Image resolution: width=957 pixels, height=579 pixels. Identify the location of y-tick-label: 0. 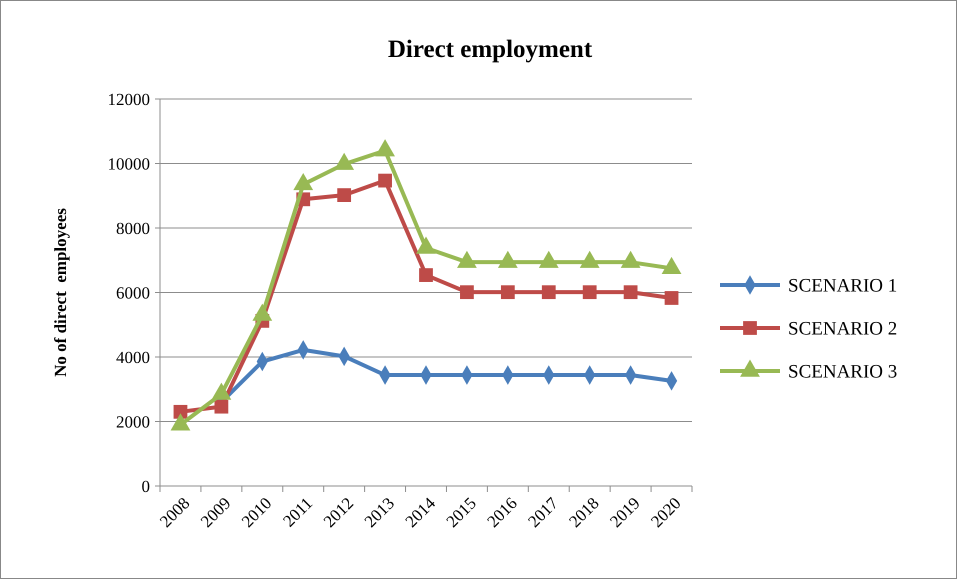
(146, 486).